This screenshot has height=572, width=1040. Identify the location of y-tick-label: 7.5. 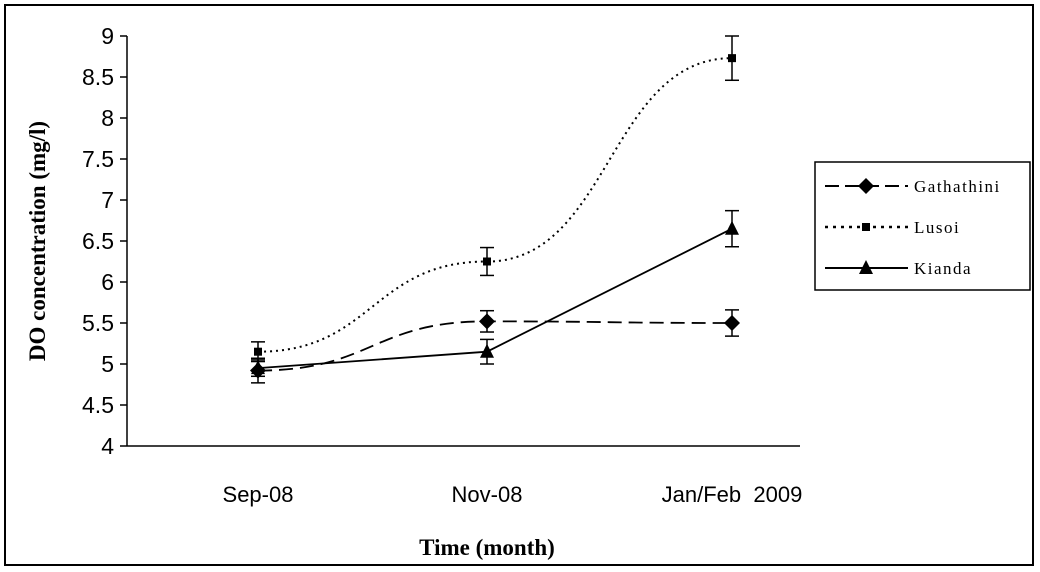
(98, 159).